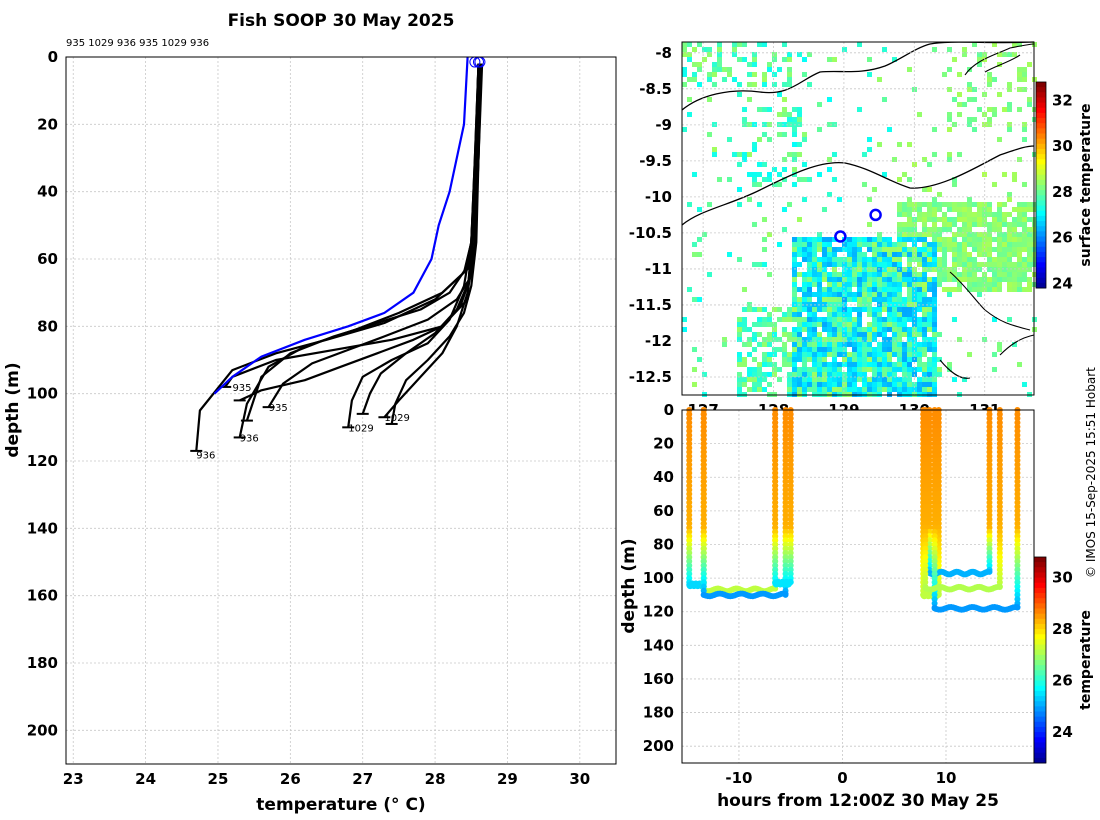 Image resolution: width=1100 pixels, height=820 pixels. I want to click on figure-title: Fish SOOP 30 May 2025, so click(341, 21).